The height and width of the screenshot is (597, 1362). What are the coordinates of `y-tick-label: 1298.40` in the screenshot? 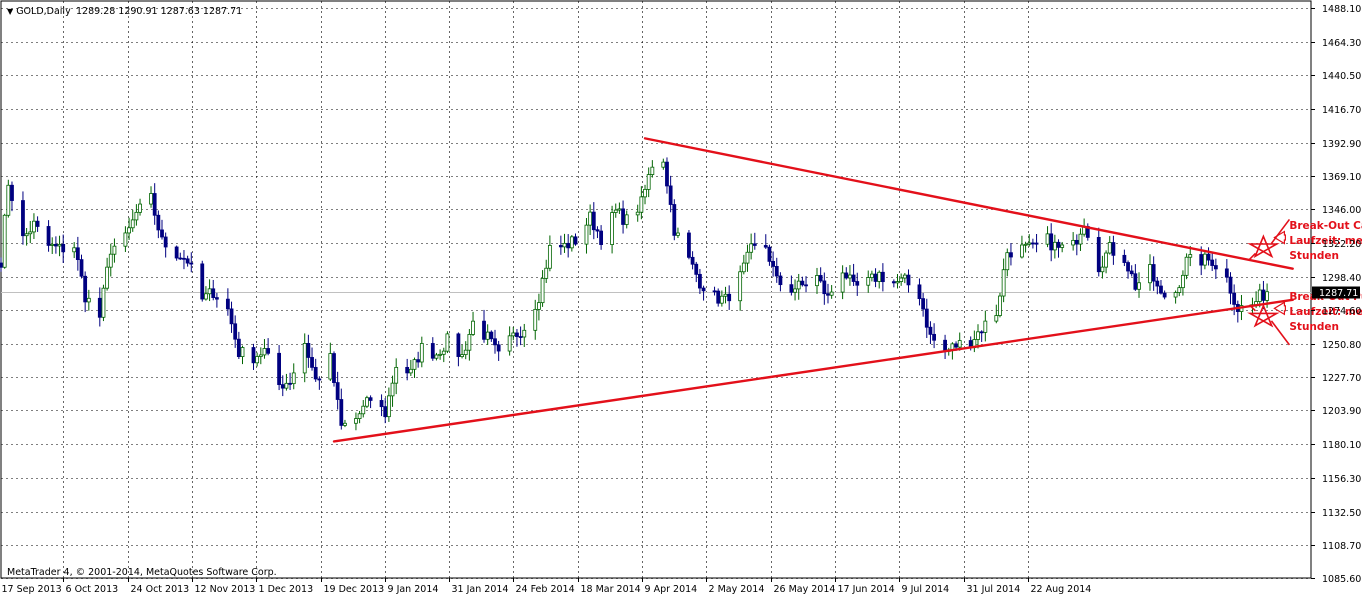 It's located at (1341, 278).